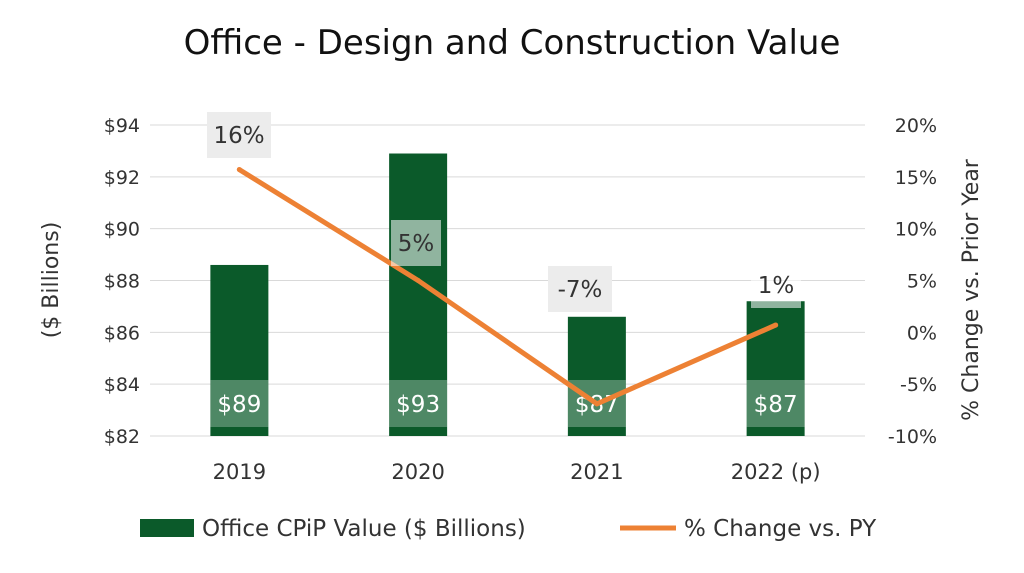 The width and height of the screenshot is (1024, 573). Describe the element at coordinates (916, 230) in the screenshot. I see `y2-tick-label: 10%` at that location.